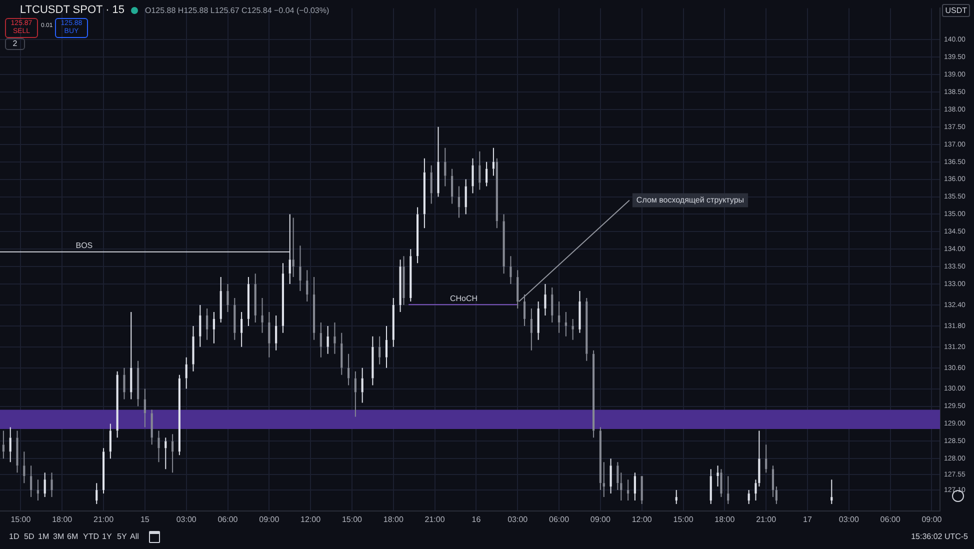 Image resolution: width=974 pixels, height=549 pixels. Describe the element at coordinates (72, 10) in the screenshot. I see `chart-title: LTCUSDT SPOT · 15` at that location.